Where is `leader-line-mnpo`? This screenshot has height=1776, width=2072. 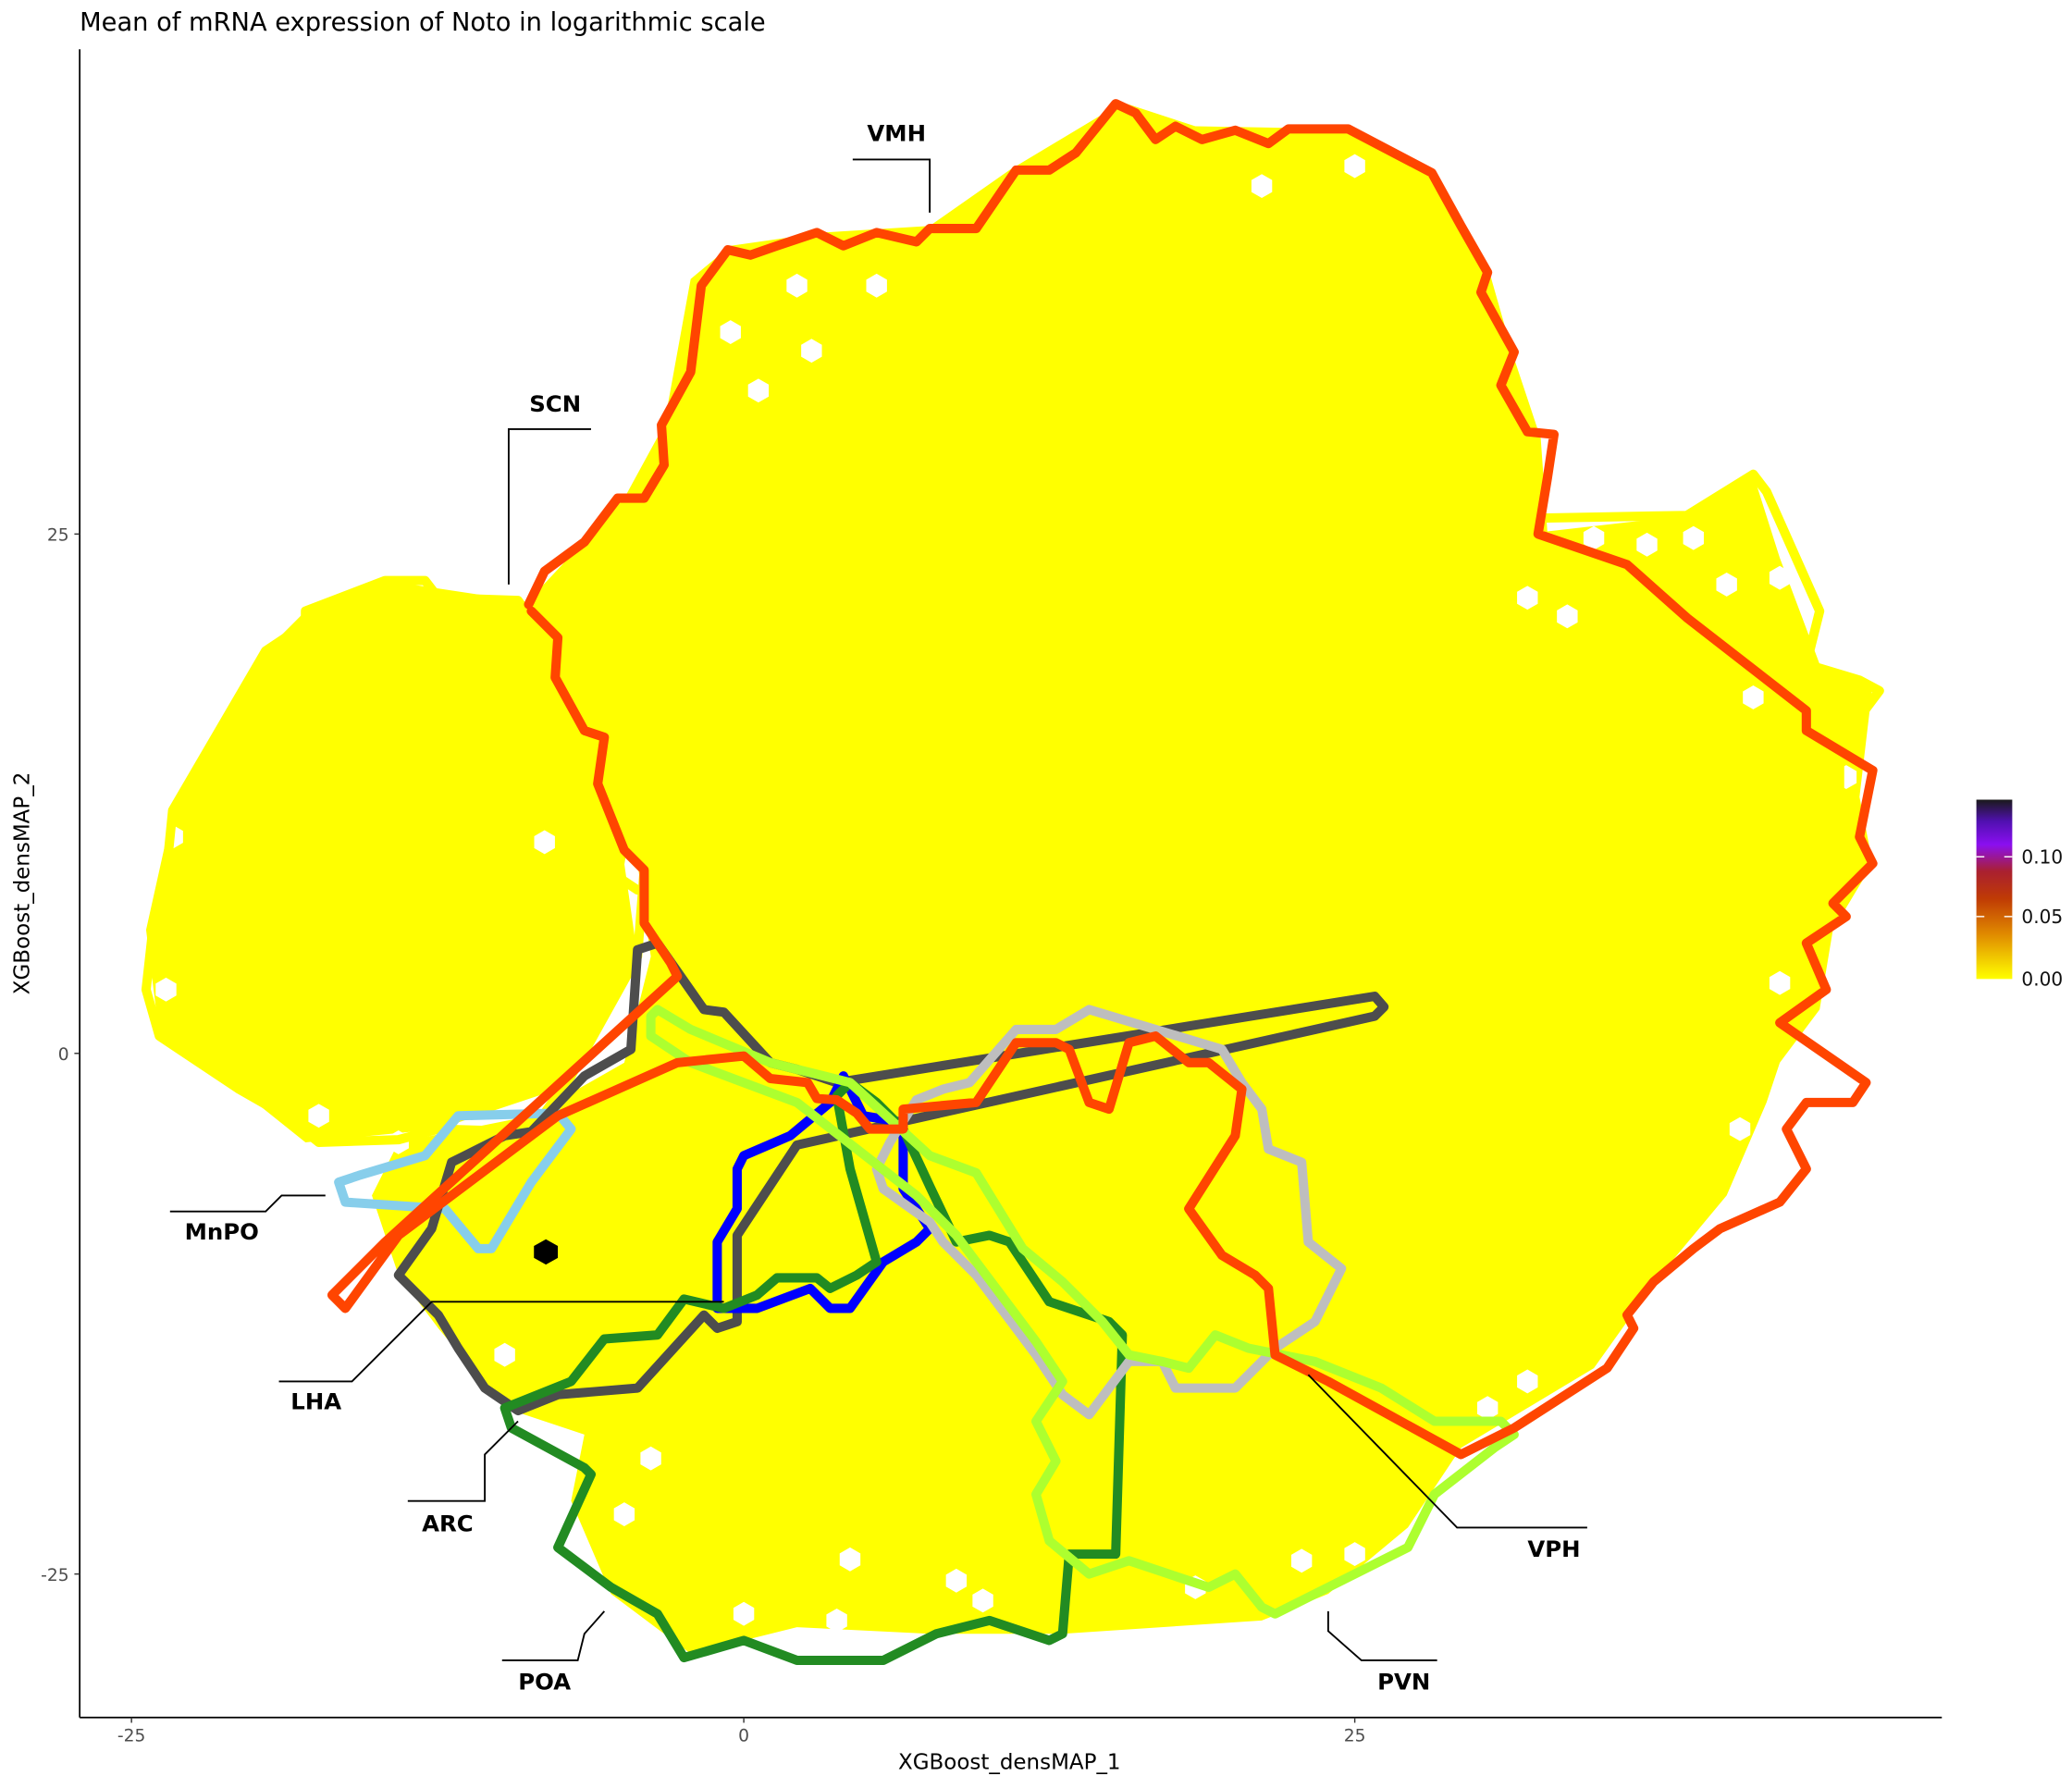
leader-line-mnpo is located at coordinates (248, 1204).